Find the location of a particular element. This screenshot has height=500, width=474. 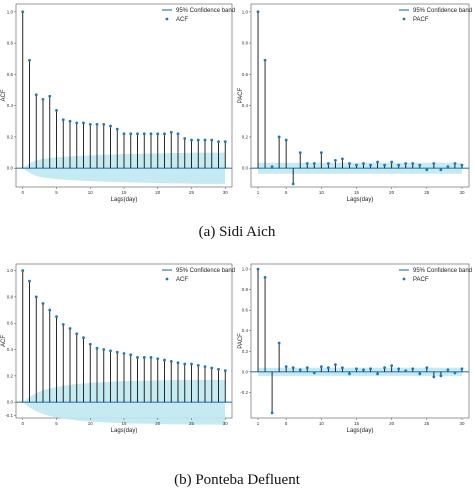

y-tick-label: 0.4 is located at coordinates (245, 330).